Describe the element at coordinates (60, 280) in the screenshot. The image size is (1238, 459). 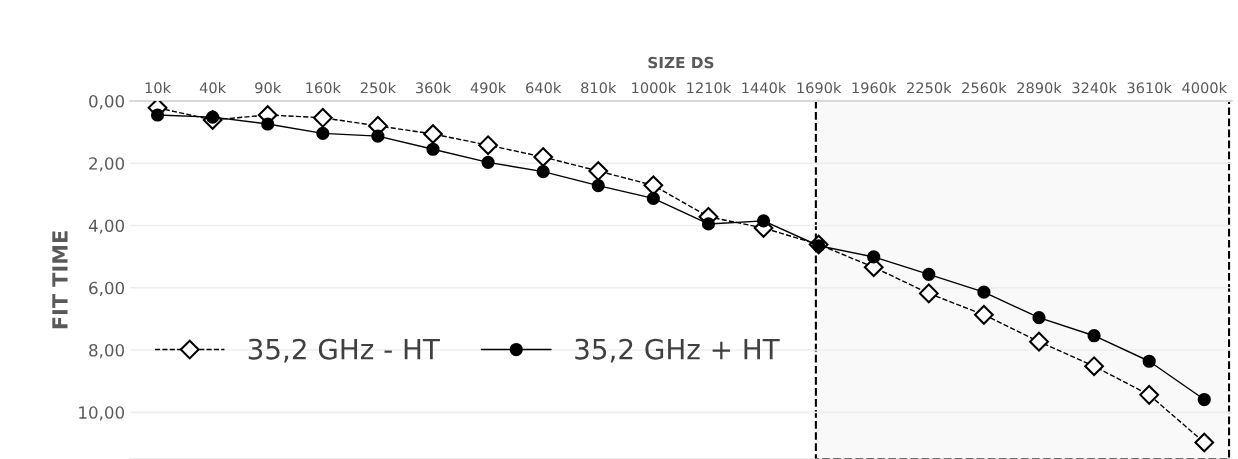
I see `y-axis-title: FIT TIME` at that location.